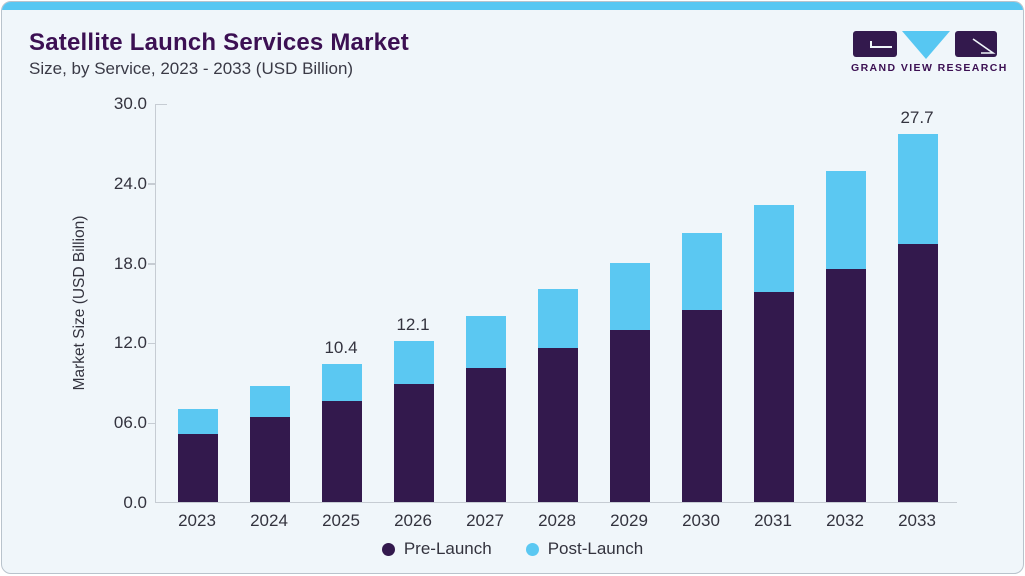 The image size is (1025, 576). I want to click on x-tick-label-2027: 2027, so click(485, 520).